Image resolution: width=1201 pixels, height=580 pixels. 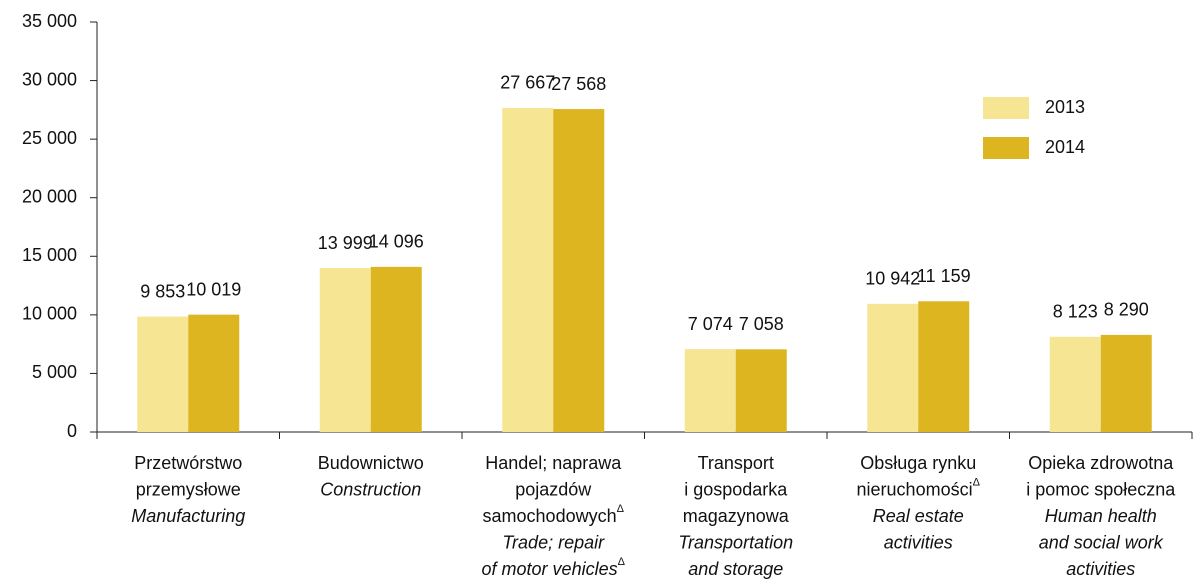 I want to click on y-tick-label: 30 000, so click(x=49, y=79).